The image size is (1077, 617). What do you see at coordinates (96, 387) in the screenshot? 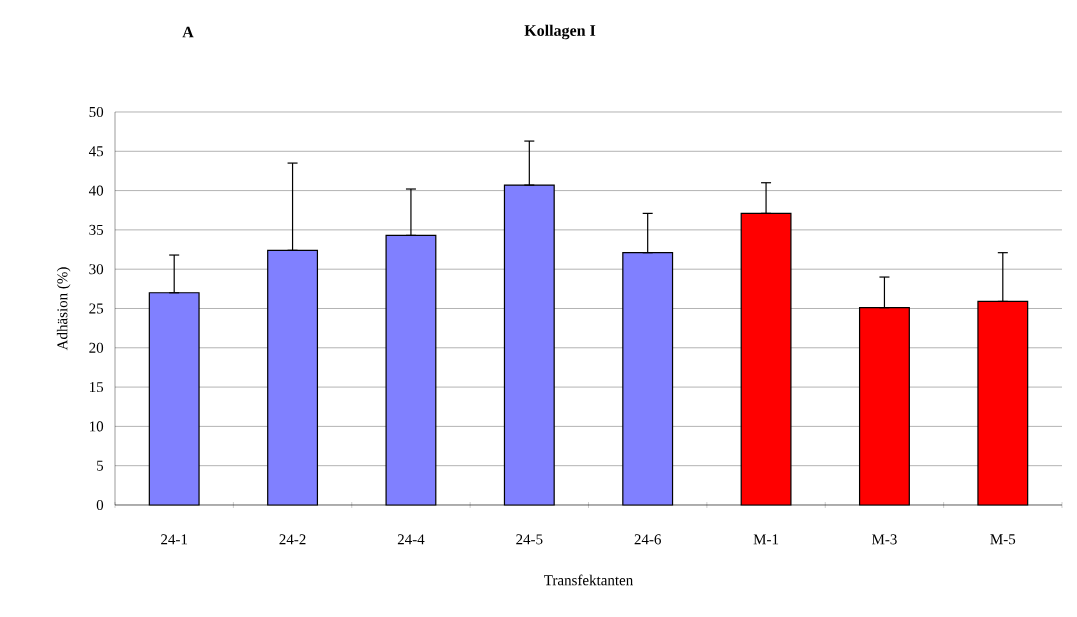
I see `y-tick-label: 15` at bounding box center [96, 387].